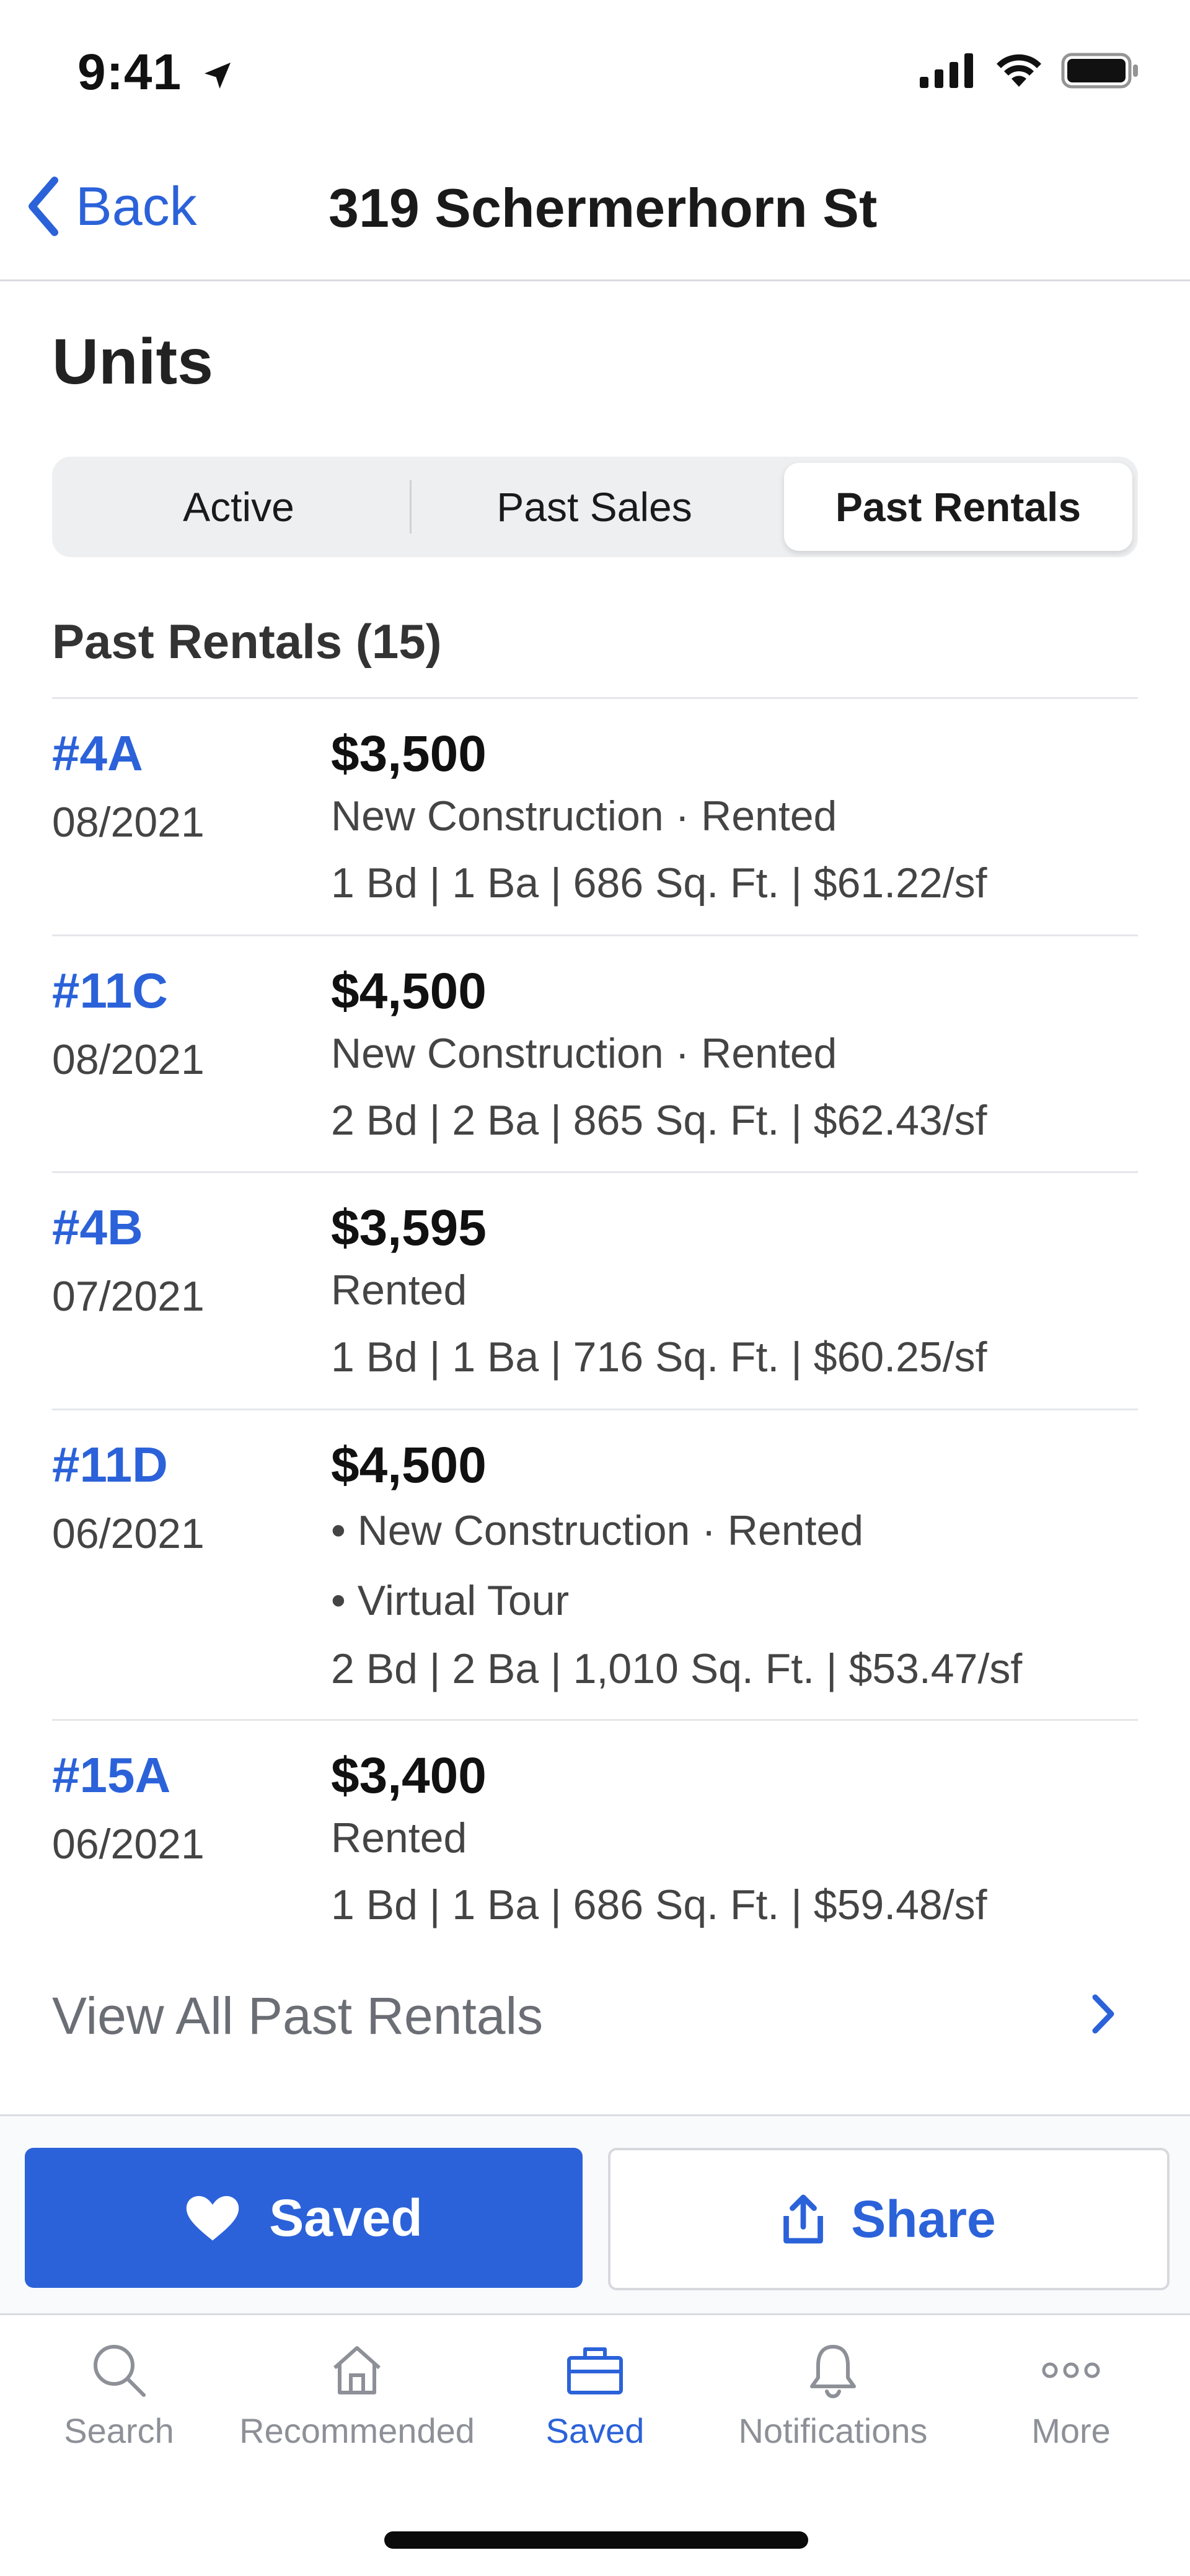 Image resolution: width=1190 pixels, height=2576 pixels. What do you see at coordinates (120, 2371) in the screenshot?
I see `search-icon` at bounding box center [120, 2371].